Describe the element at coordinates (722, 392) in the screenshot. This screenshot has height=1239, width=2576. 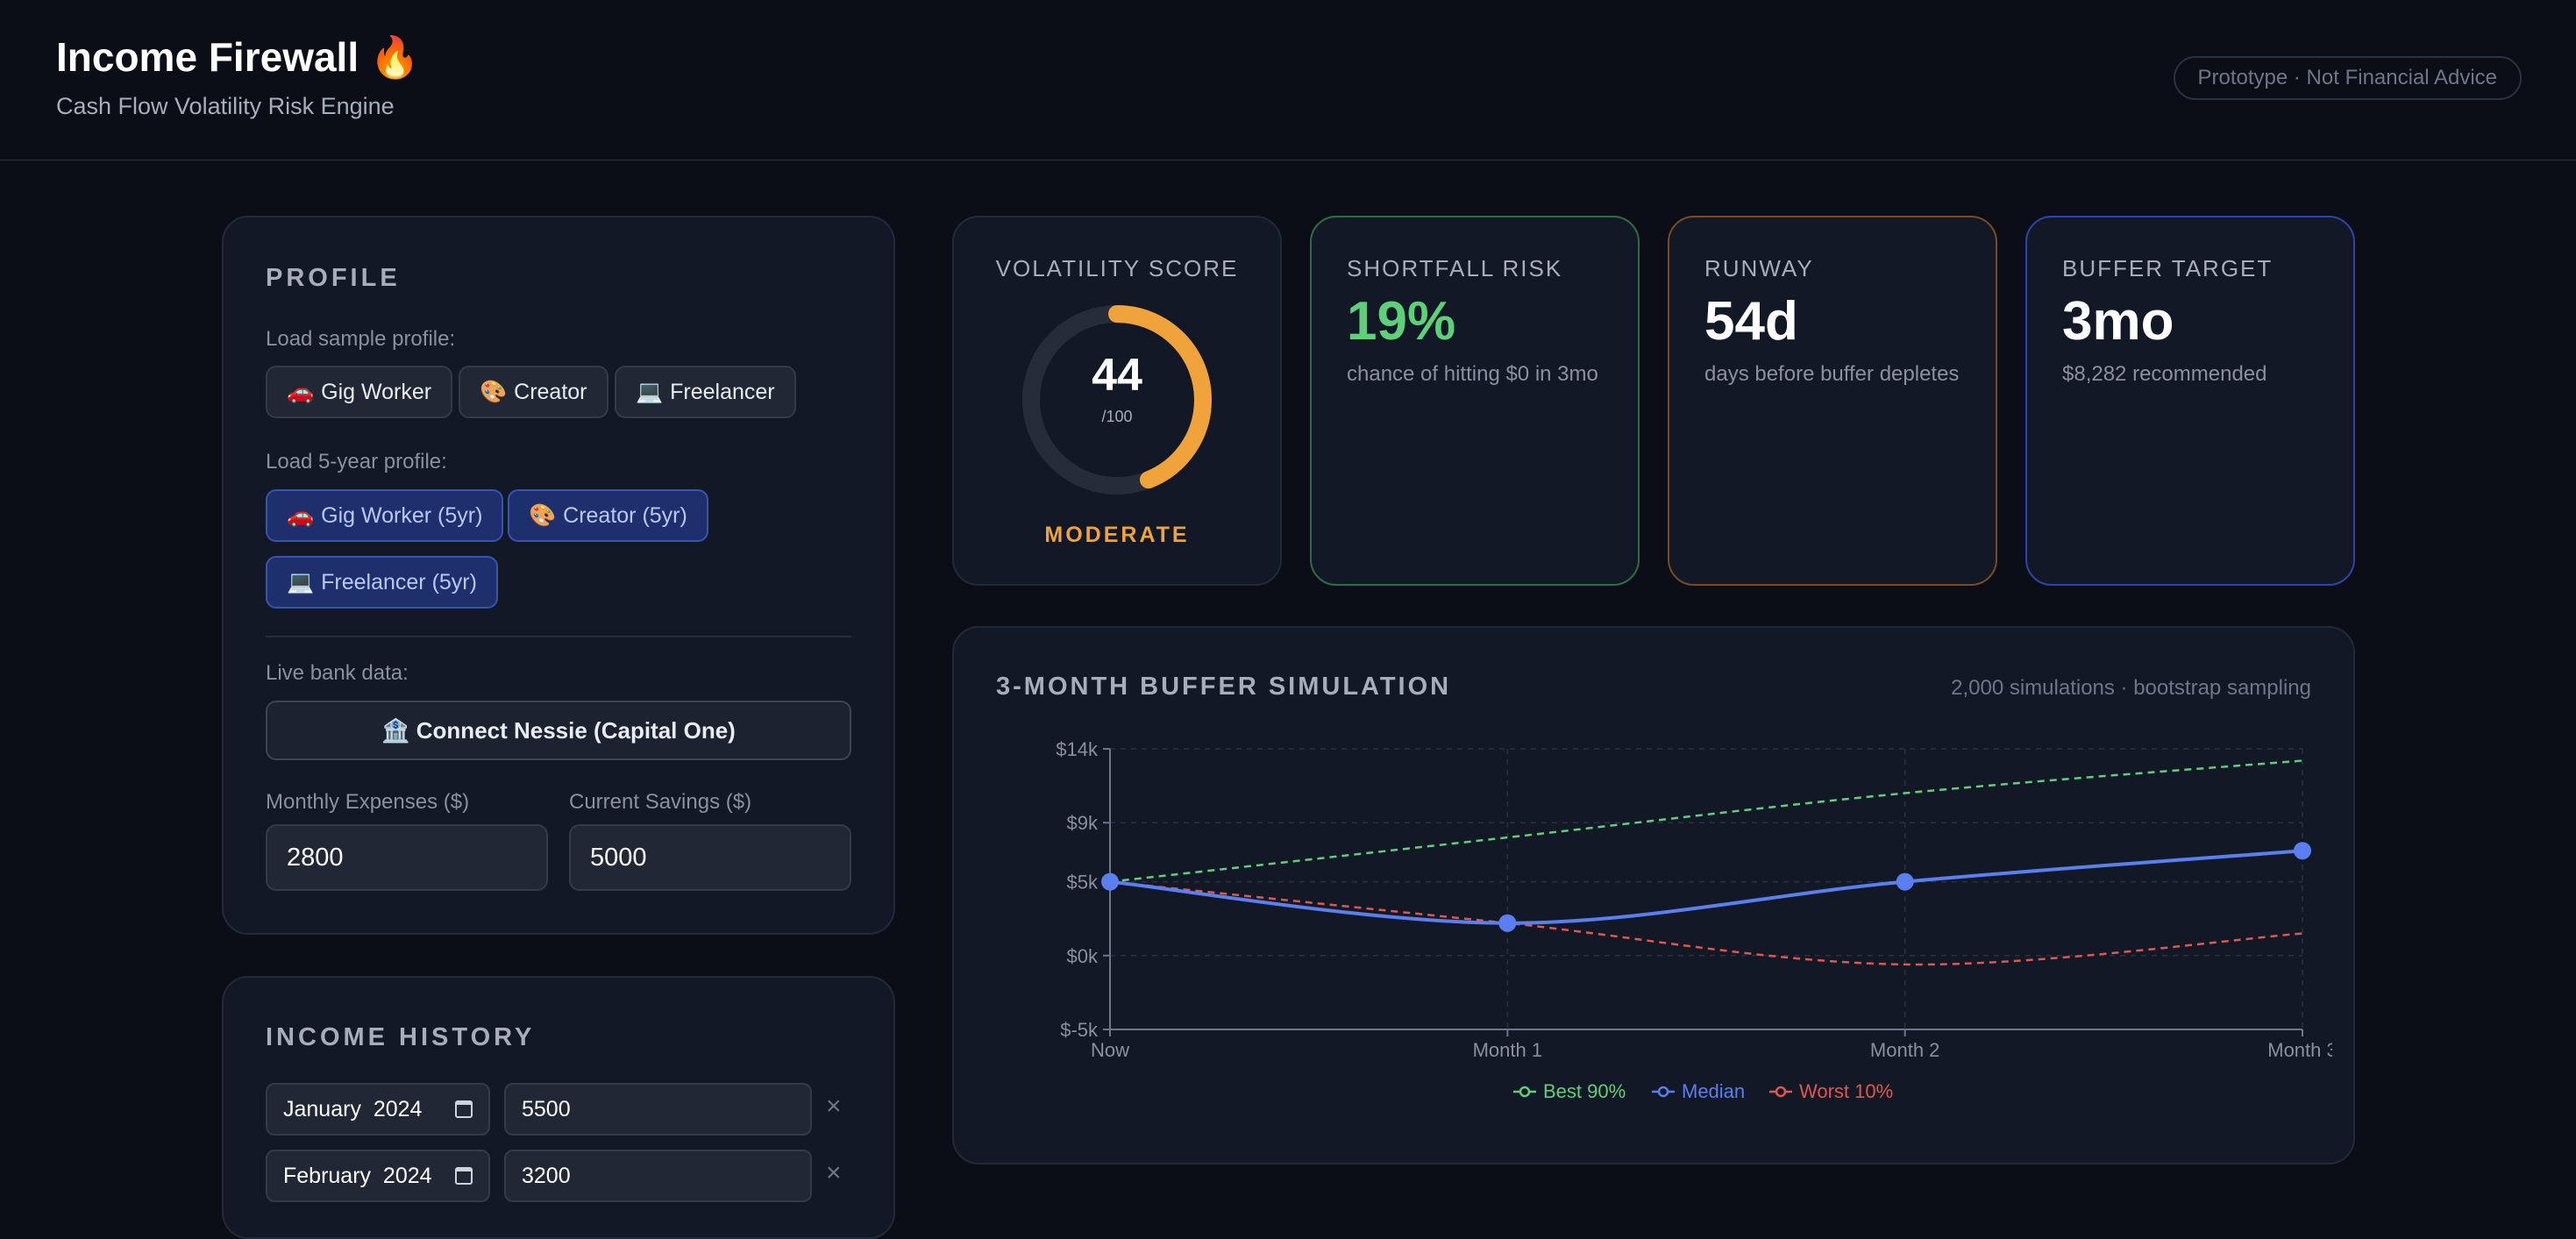
I see `button-label: Freelancer` at that location.